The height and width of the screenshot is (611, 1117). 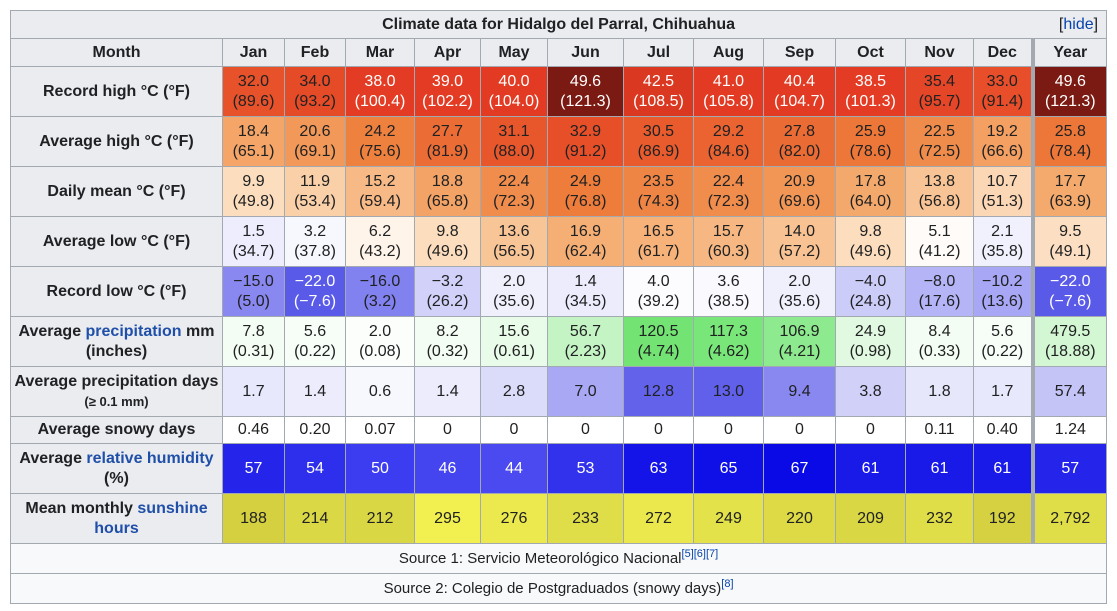 What do you see at coordinates (253, 52) in the screenshot?
I see `month-header-jan: Jan` at bounding box center [253, 52].